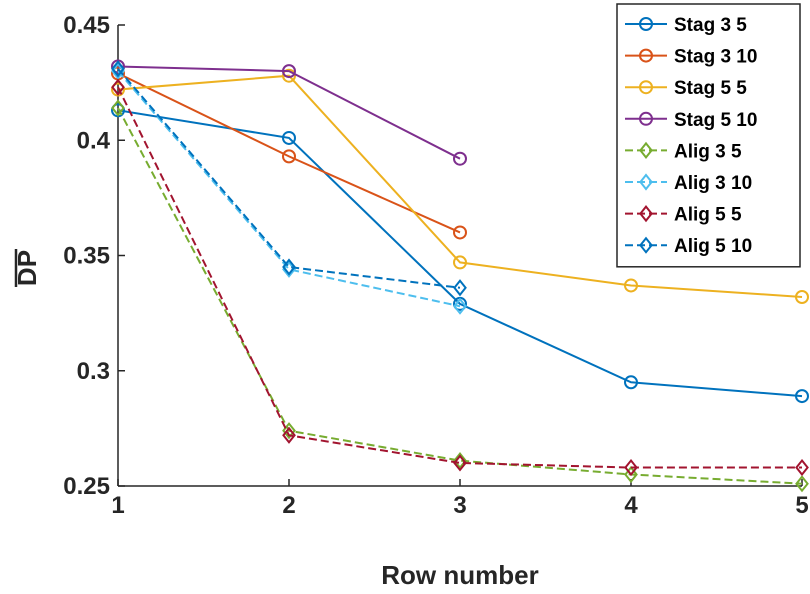 This screenshot has height=594, width=810. Describe the element at coordinates (27, 268) in the screenshot. I see `y-axis-label-group: DP` at that location.